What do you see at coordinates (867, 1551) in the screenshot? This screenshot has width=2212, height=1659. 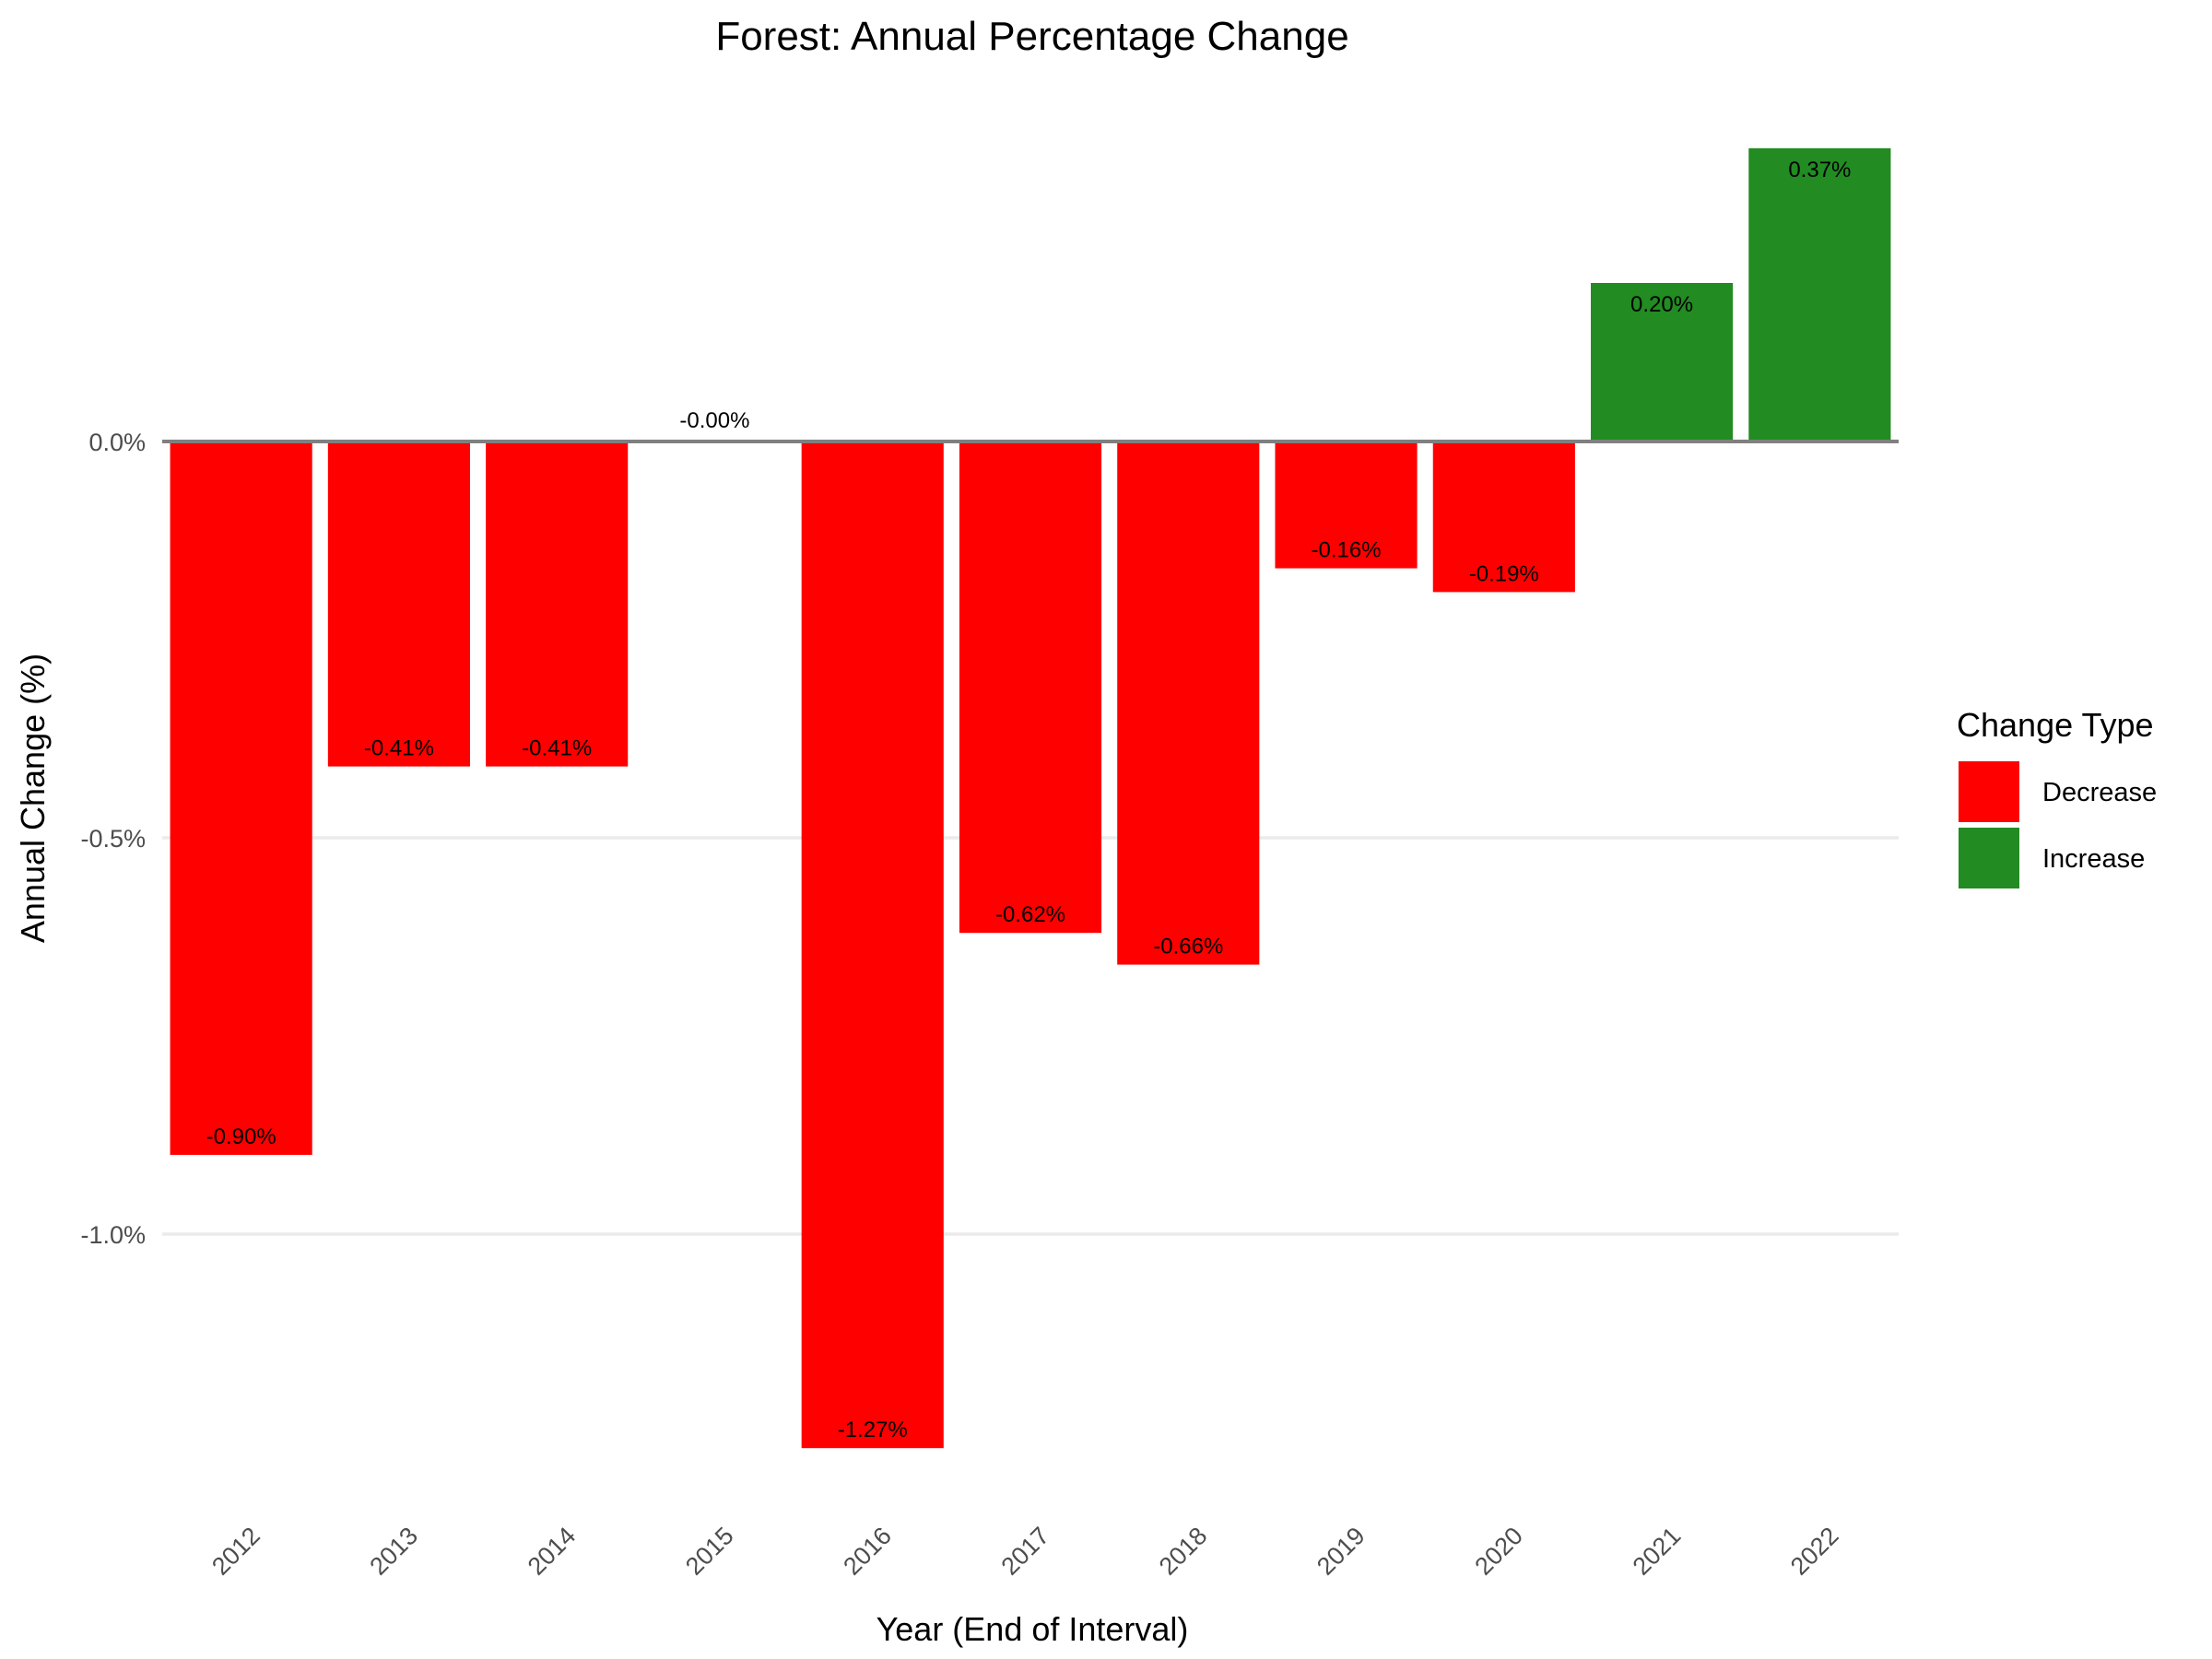 I see `x-tick-label: 2016` at bounding box center [867, 1551].